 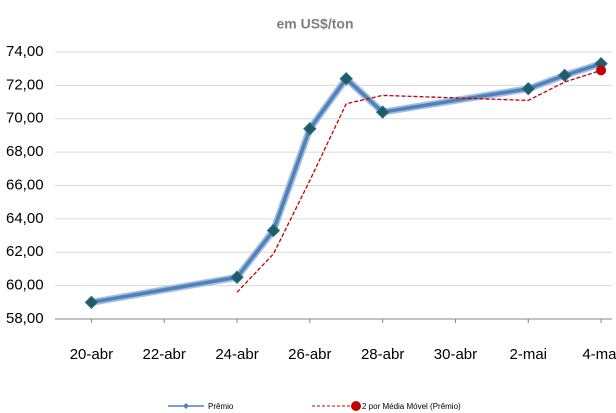 What do you see at coordinates (25, 318) in the screenshot?
I see `y-tick-label: 58,00` at bounding box center [25, 318].